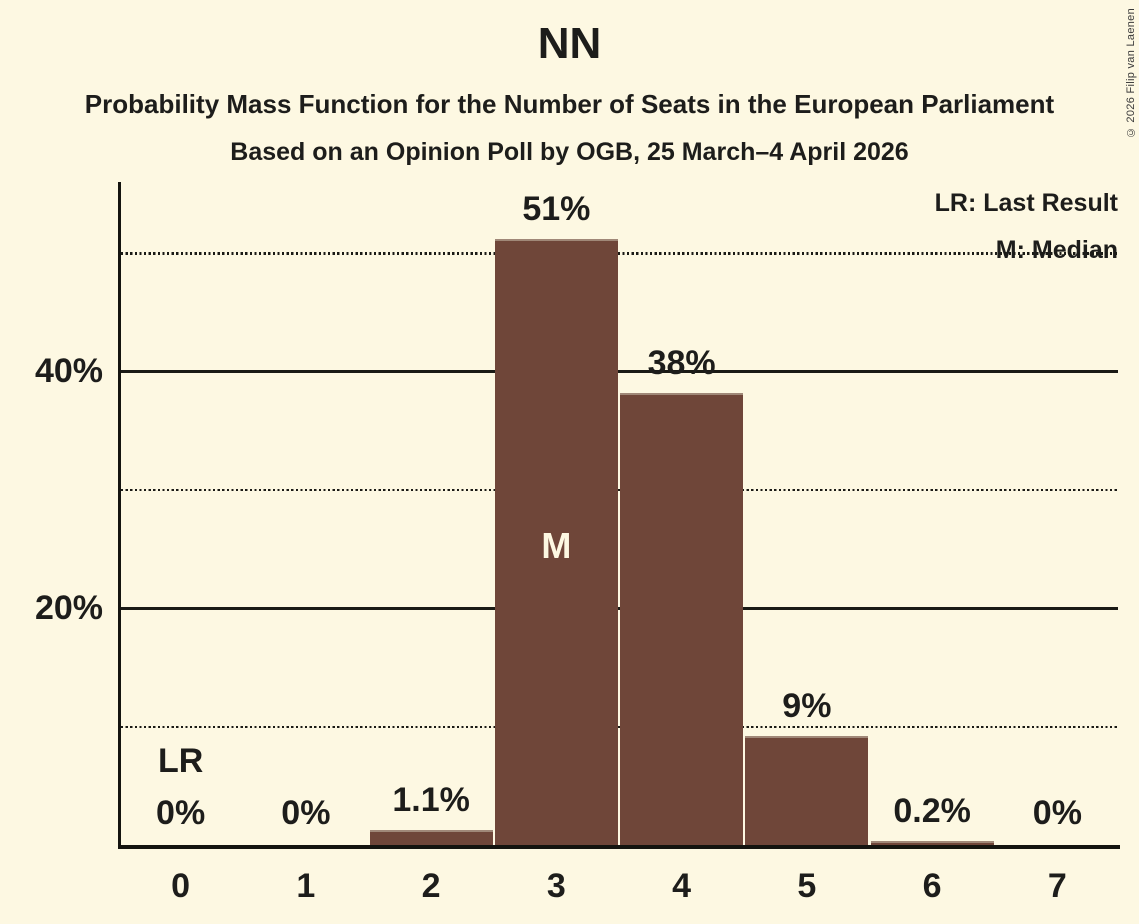 Image resolution: width=1139 pixels, height=924 pixels. What do you see at coordinates (556, 209) in the screenshot?
I see `bar-value-label-3: 51%` at bounding box center [556, 209].